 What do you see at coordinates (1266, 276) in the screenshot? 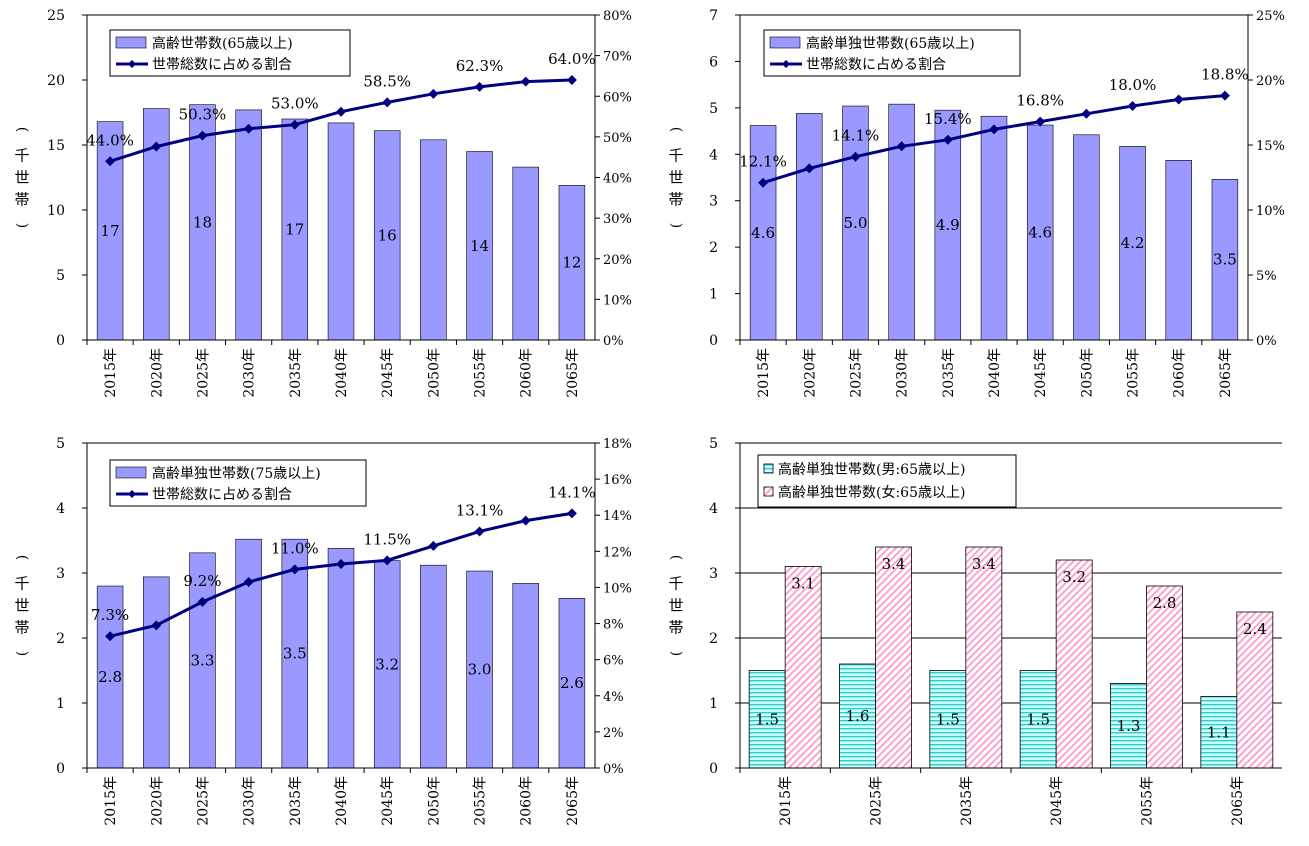
I see `y2-tick-label: 5%` at bounding box center [1266, 276].